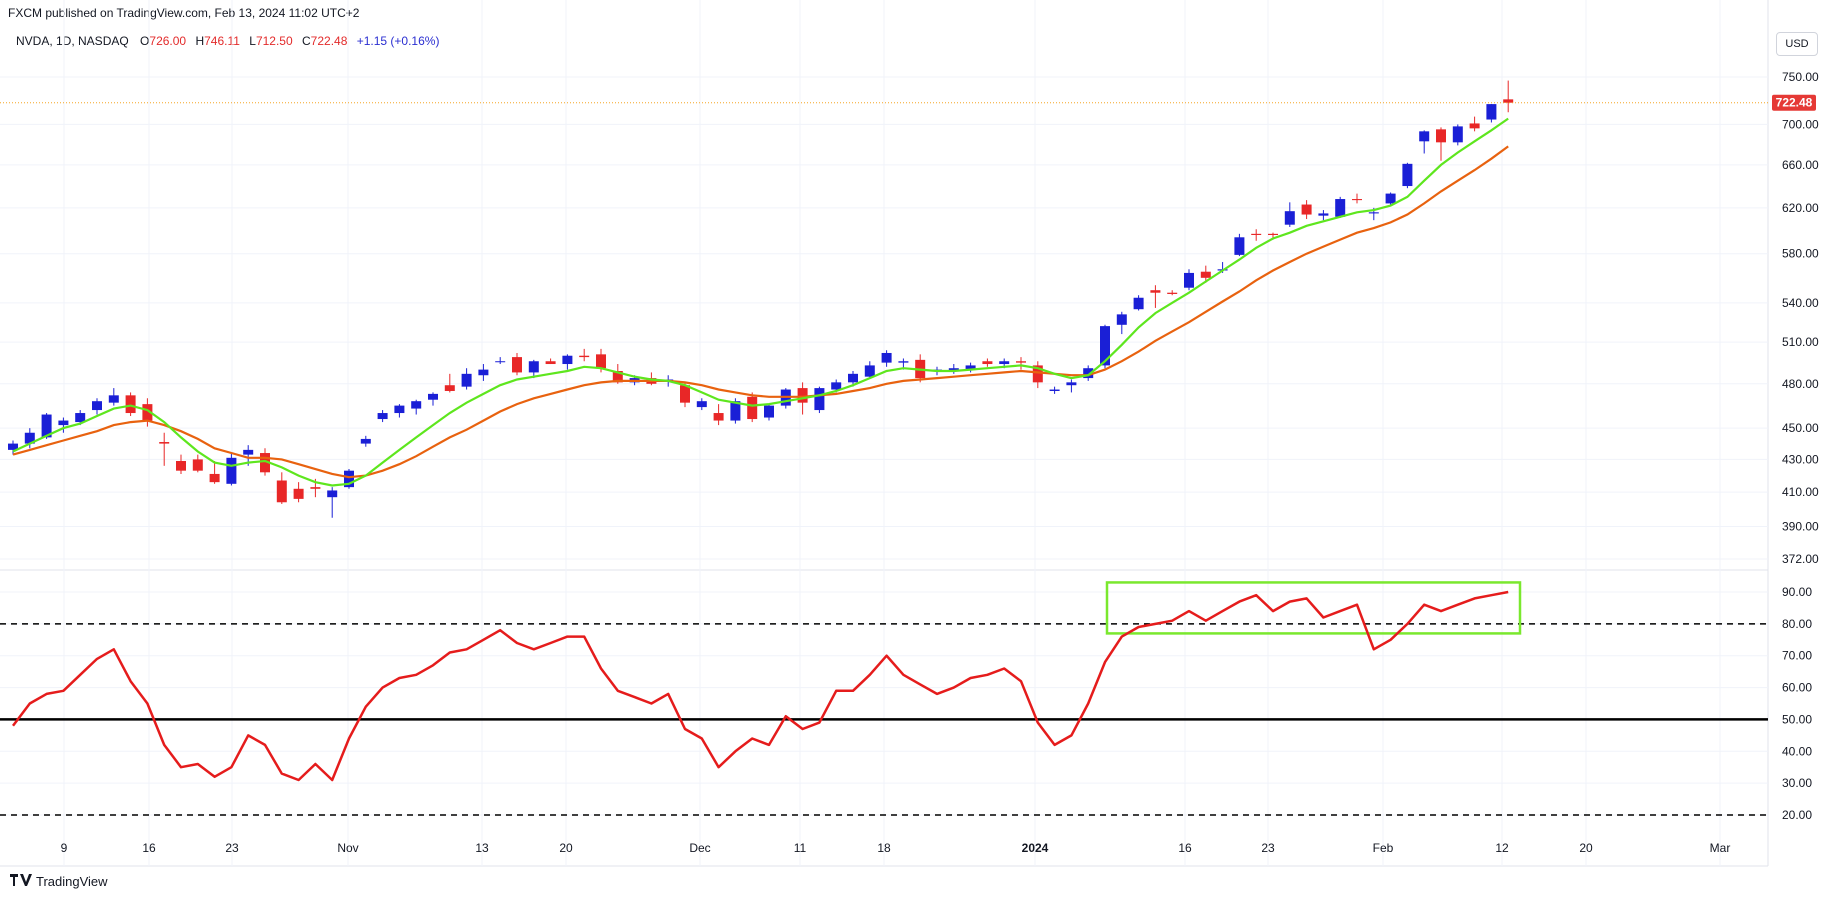  Describe the element at coordinates (398, 41) in the screenshot. I see `change-value: +1.15 (+0.16%)` at that location.